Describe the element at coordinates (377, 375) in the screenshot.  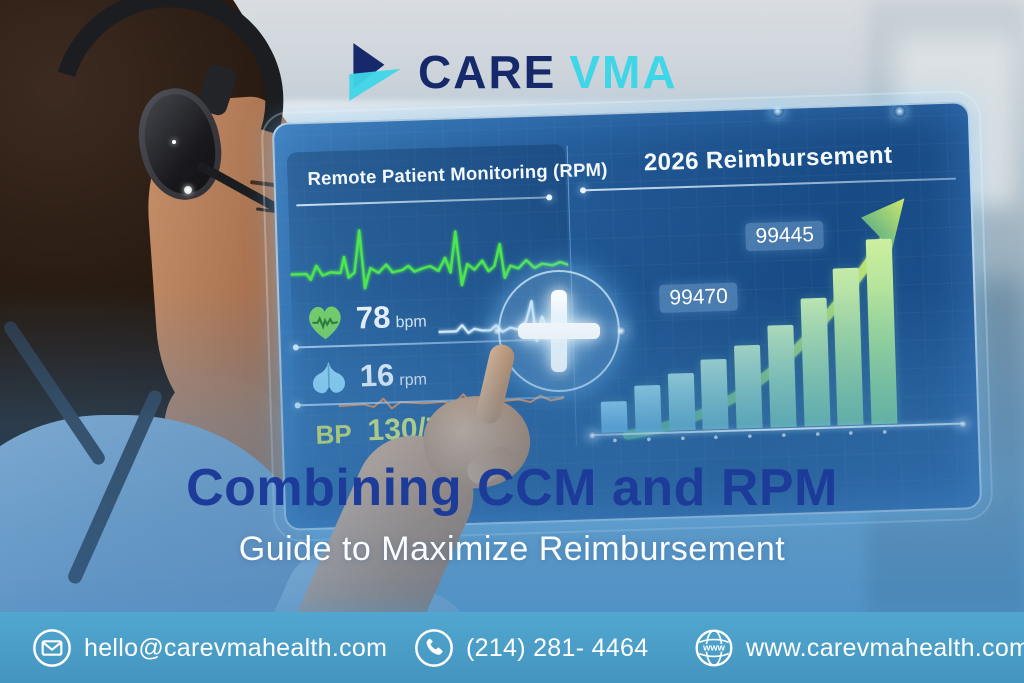
I see `respiration-value: 16` at that location.